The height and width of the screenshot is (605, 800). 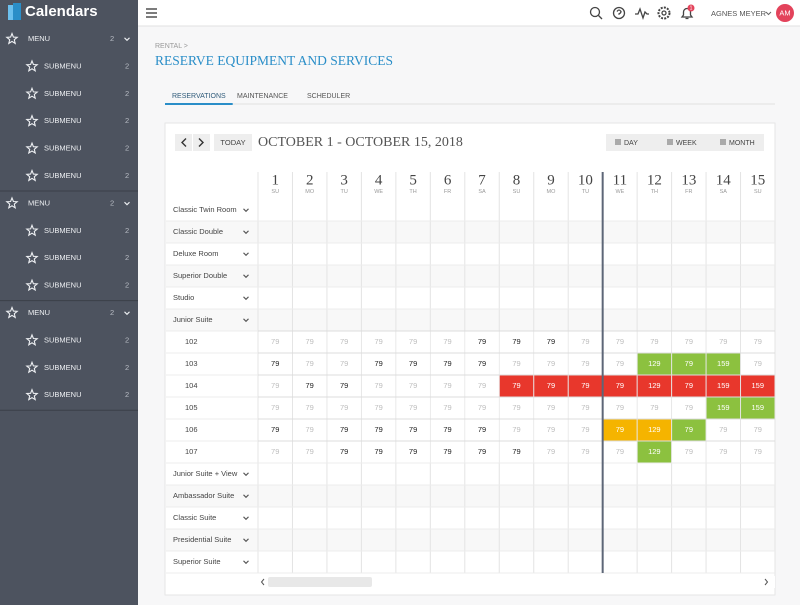 I want to click on category-label: Superior Double, so click(x=200, y=275).